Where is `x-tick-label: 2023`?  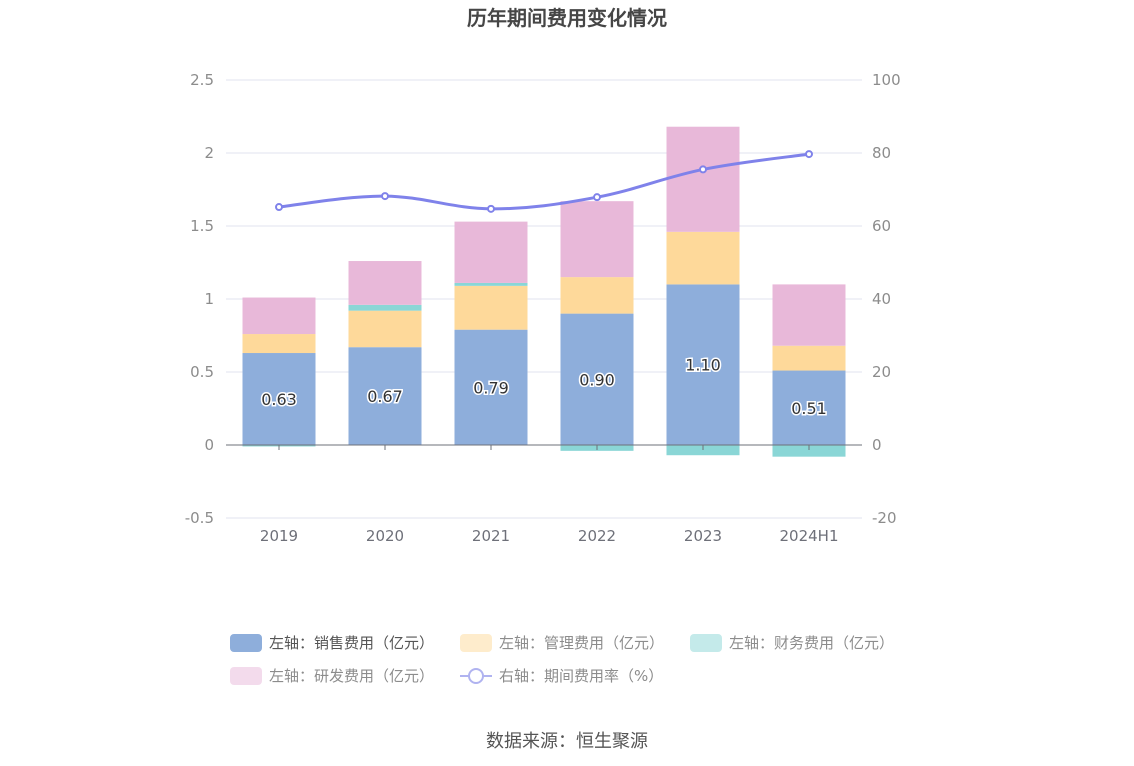 x-tick-label: 2023 is located at coordinates (703, 536).